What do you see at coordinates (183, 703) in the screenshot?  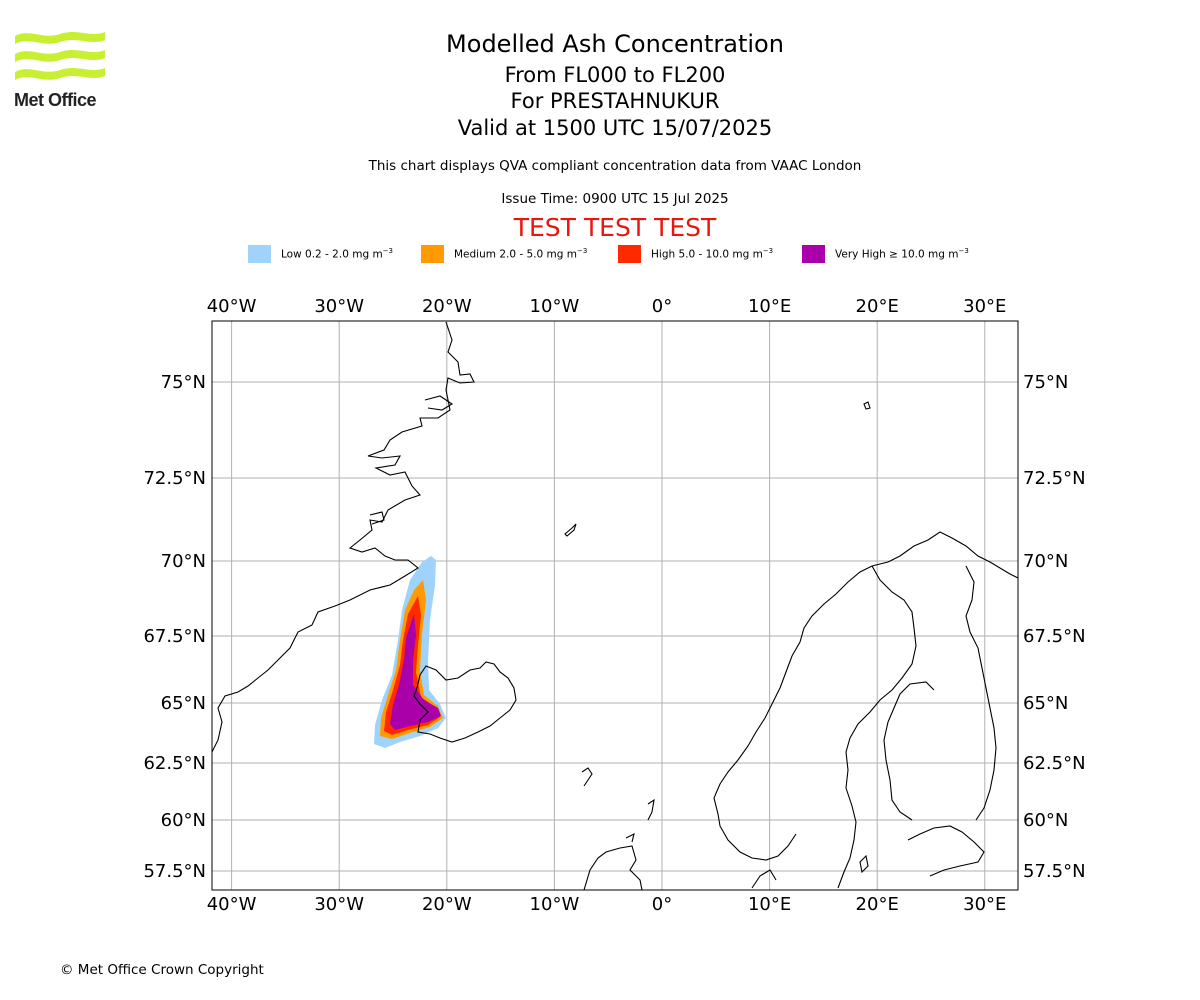 I see `lat-tick-label-left: 65°N` at bounding box center [183, 703].